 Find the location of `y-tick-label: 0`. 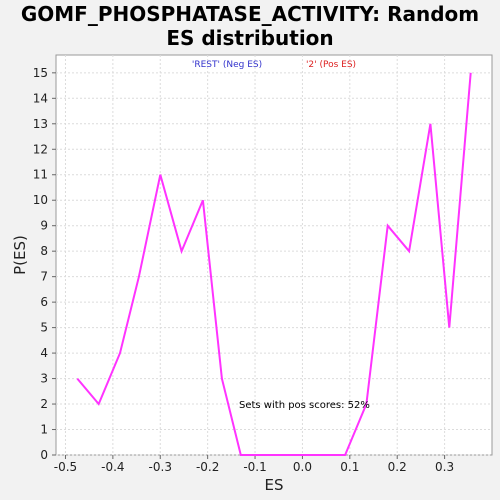

y-tick-label: 0 is located at coordinates (44, 455).